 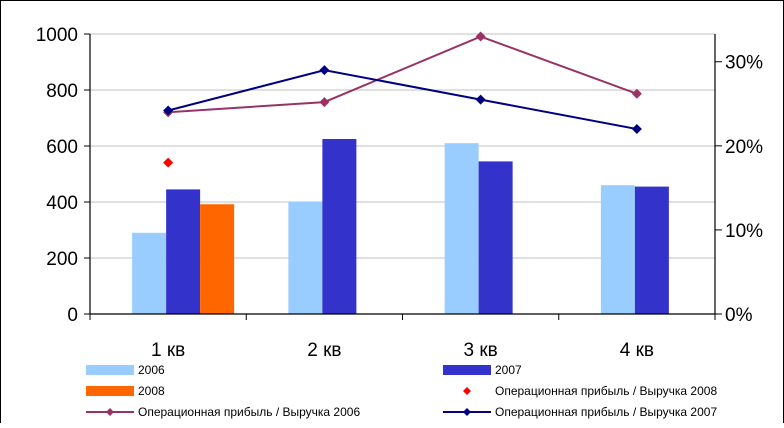 What do you see at coordinates (739, 315) in the screenshot?
I see `y-right-tick-label: 0%` at bounding box center [739, 315].